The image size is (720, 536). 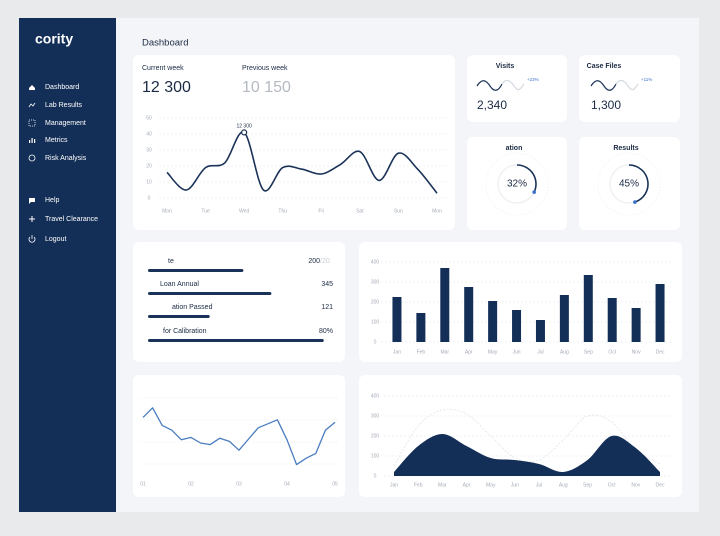 What do you see at coordinates (32, 123) in the screenshot?
I see `icon-grid` at bounding box center [32, 123].